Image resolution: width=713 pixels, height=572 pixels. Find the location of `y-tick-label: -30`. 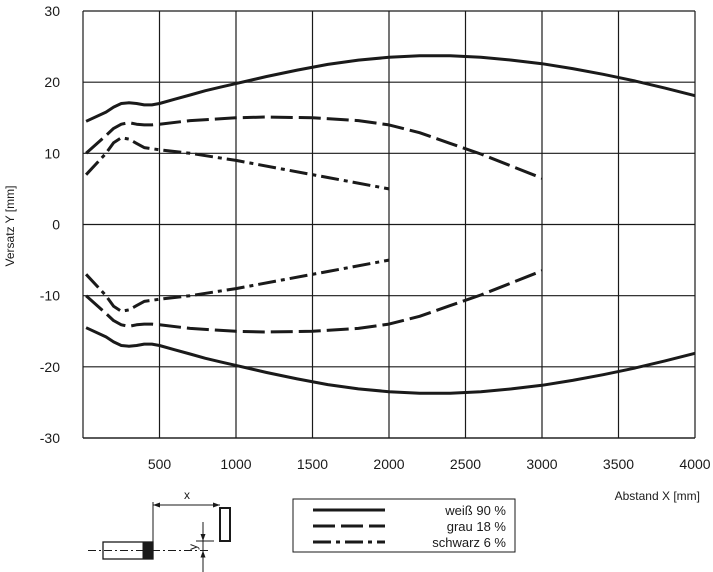

y-tick-label: -30 is located at coordinates (50, 438).